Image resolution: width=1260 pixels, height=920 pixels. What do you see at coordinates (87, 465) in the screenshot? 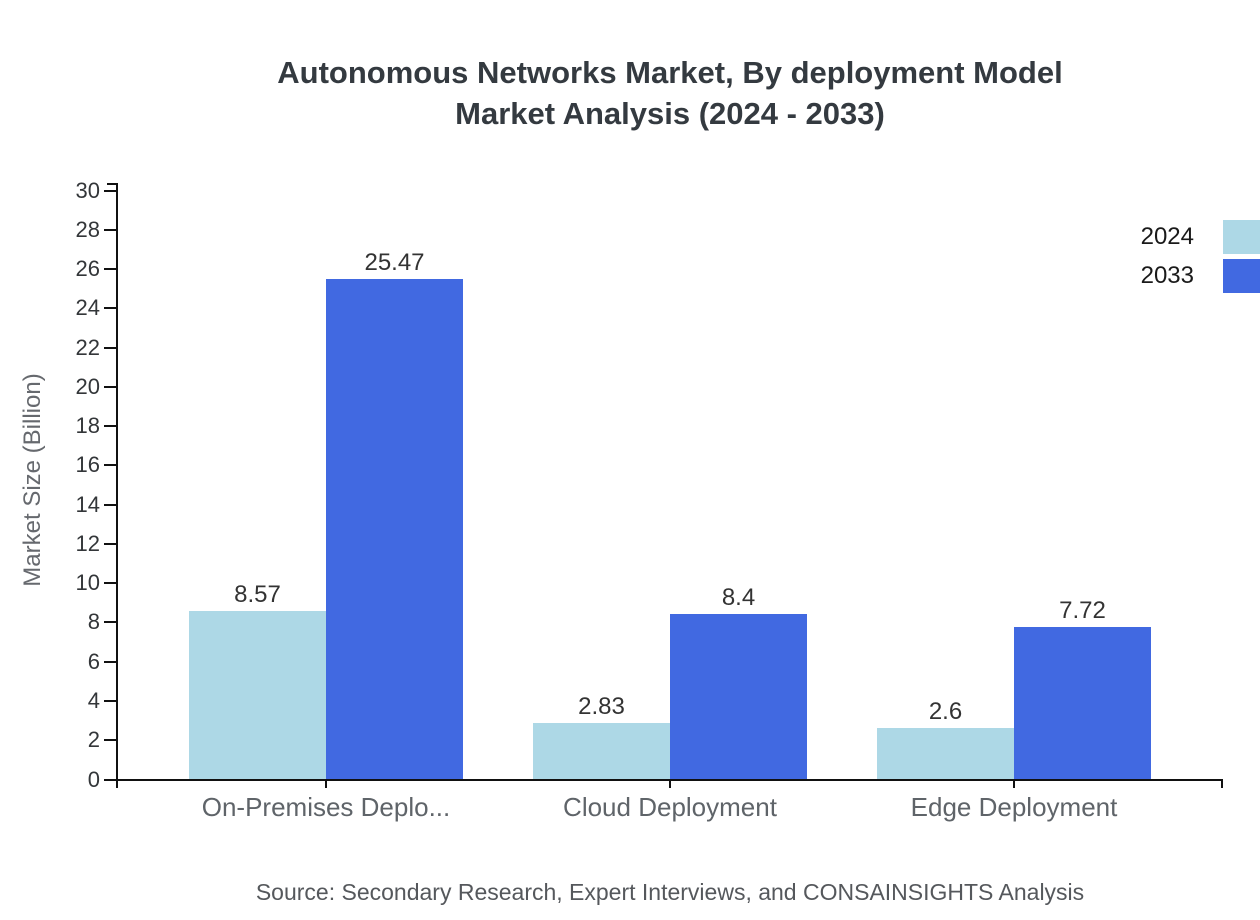
I see `y-tick-label: 16` at bounding box center [87, 465].